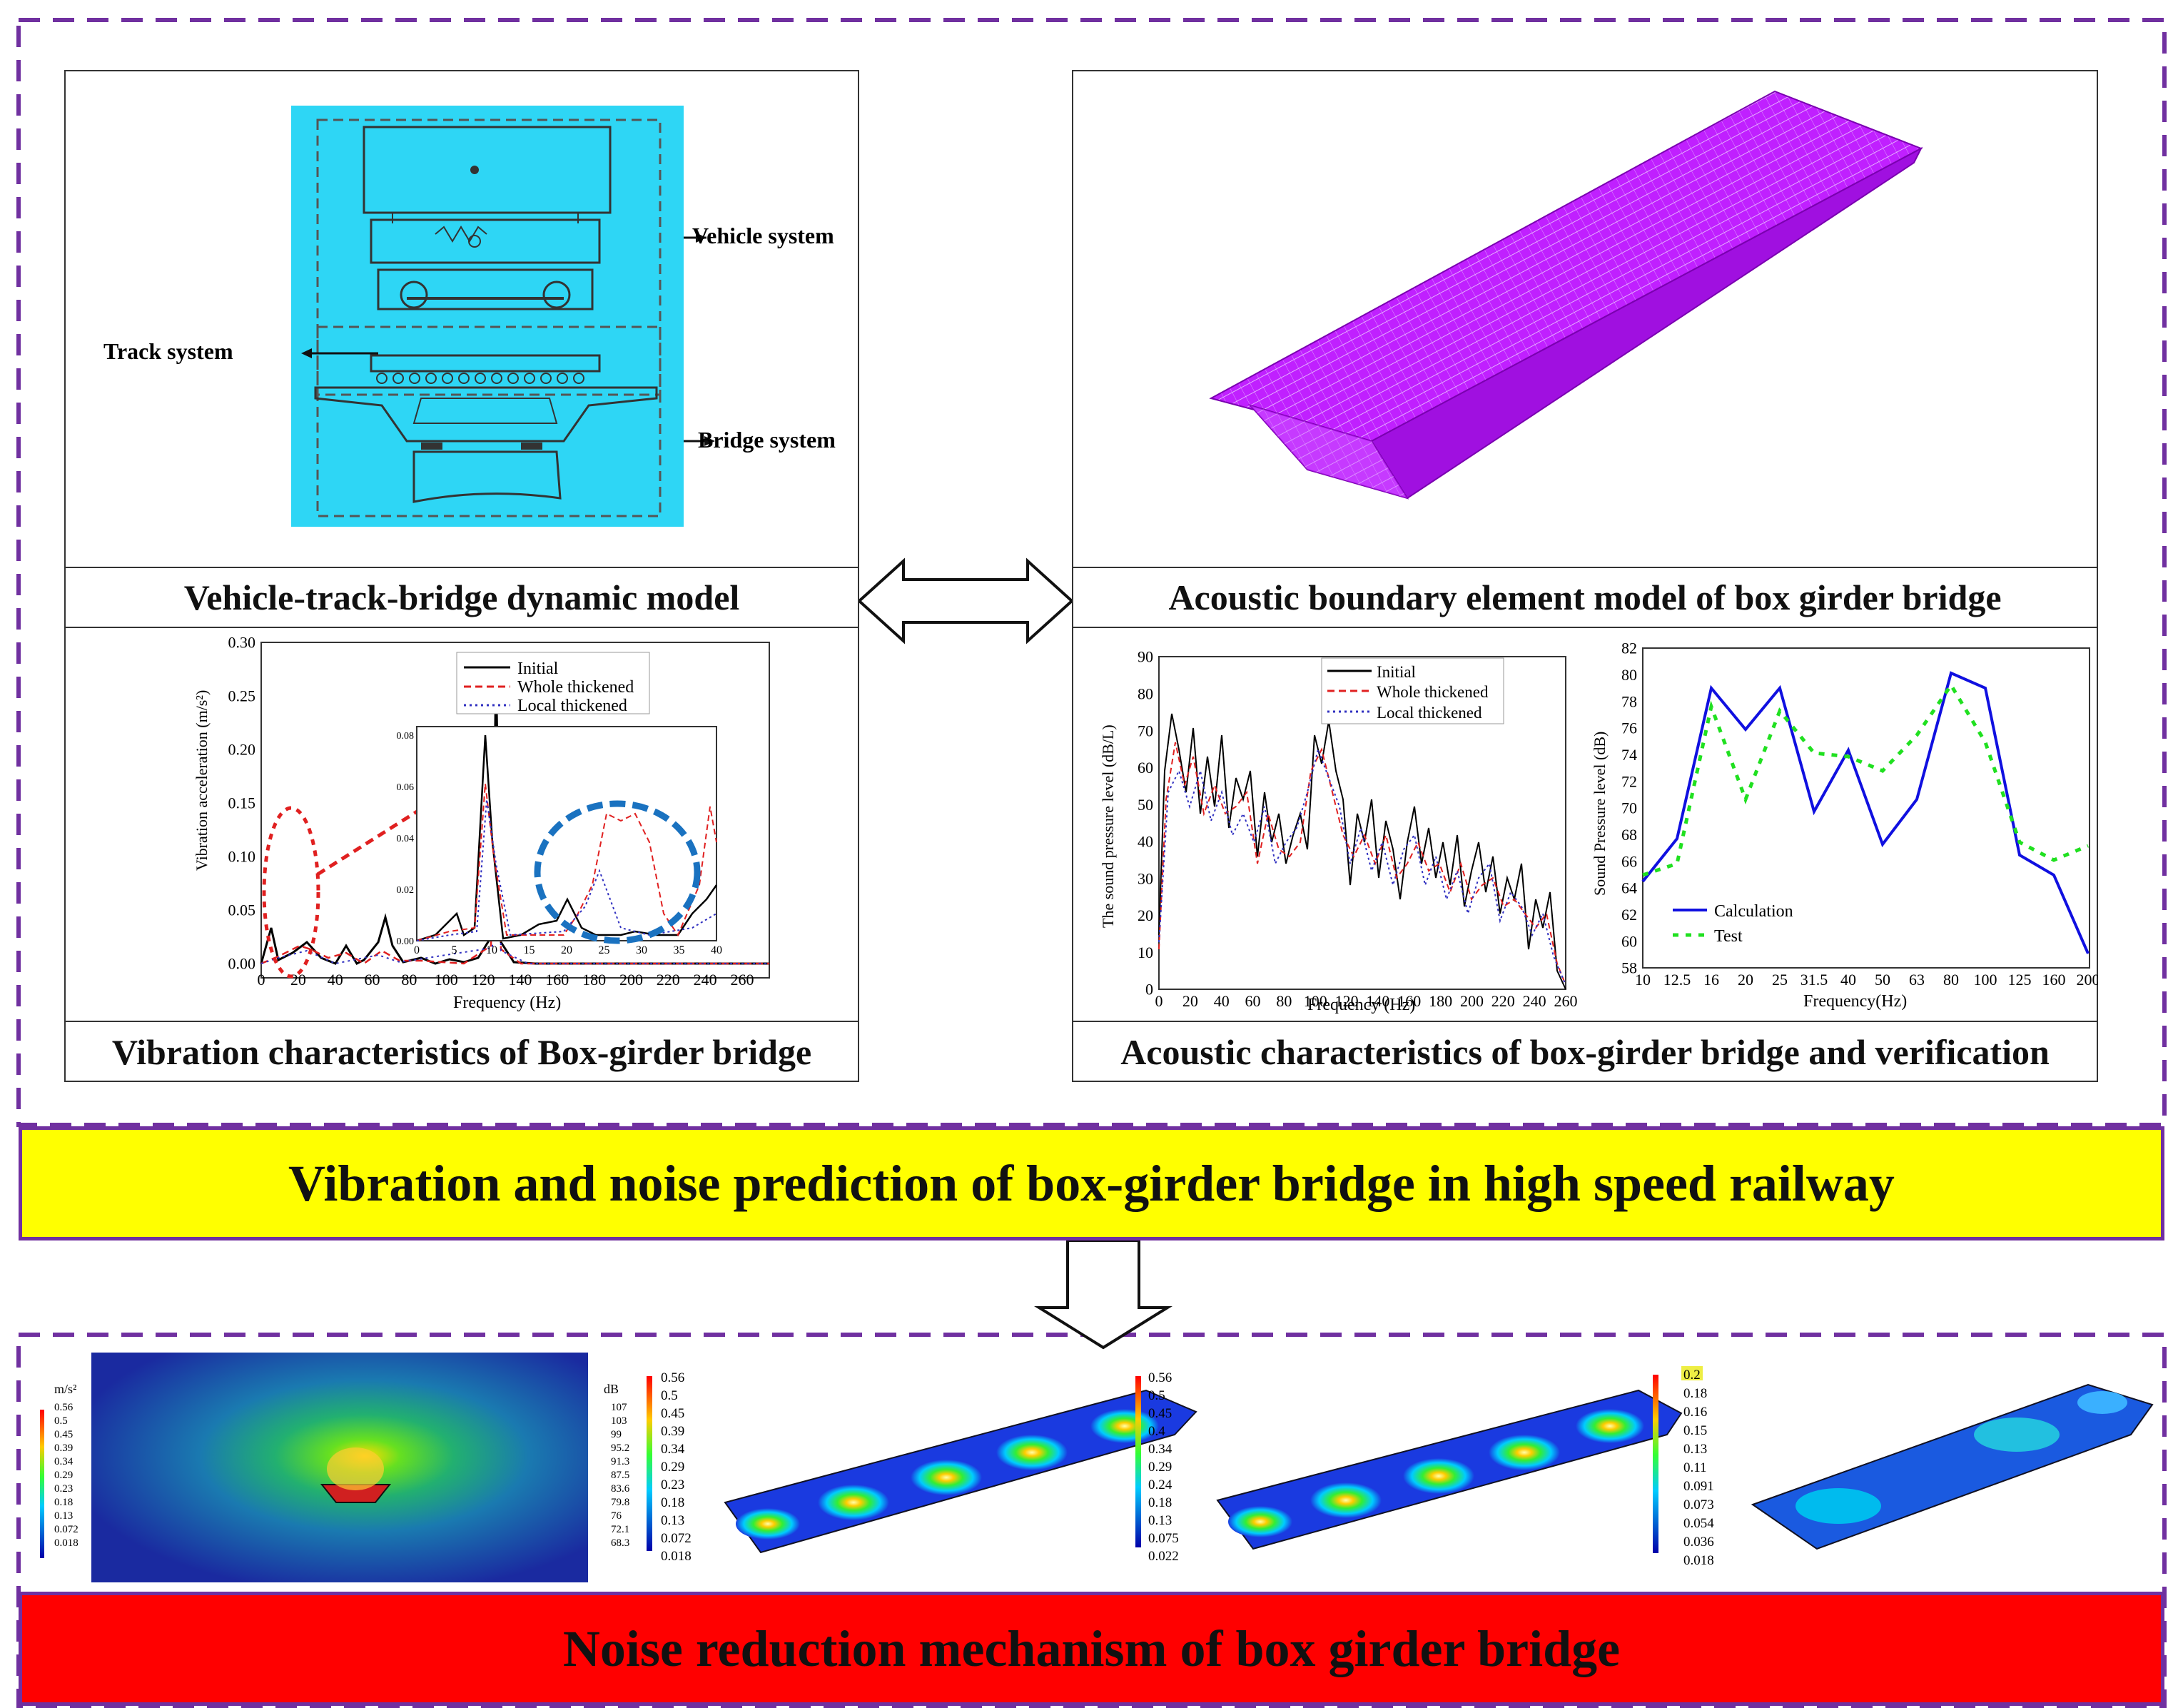 This screenshot has height=1708, width=2183. I want to click on y-tick-label: 74, so click(1629, 755).